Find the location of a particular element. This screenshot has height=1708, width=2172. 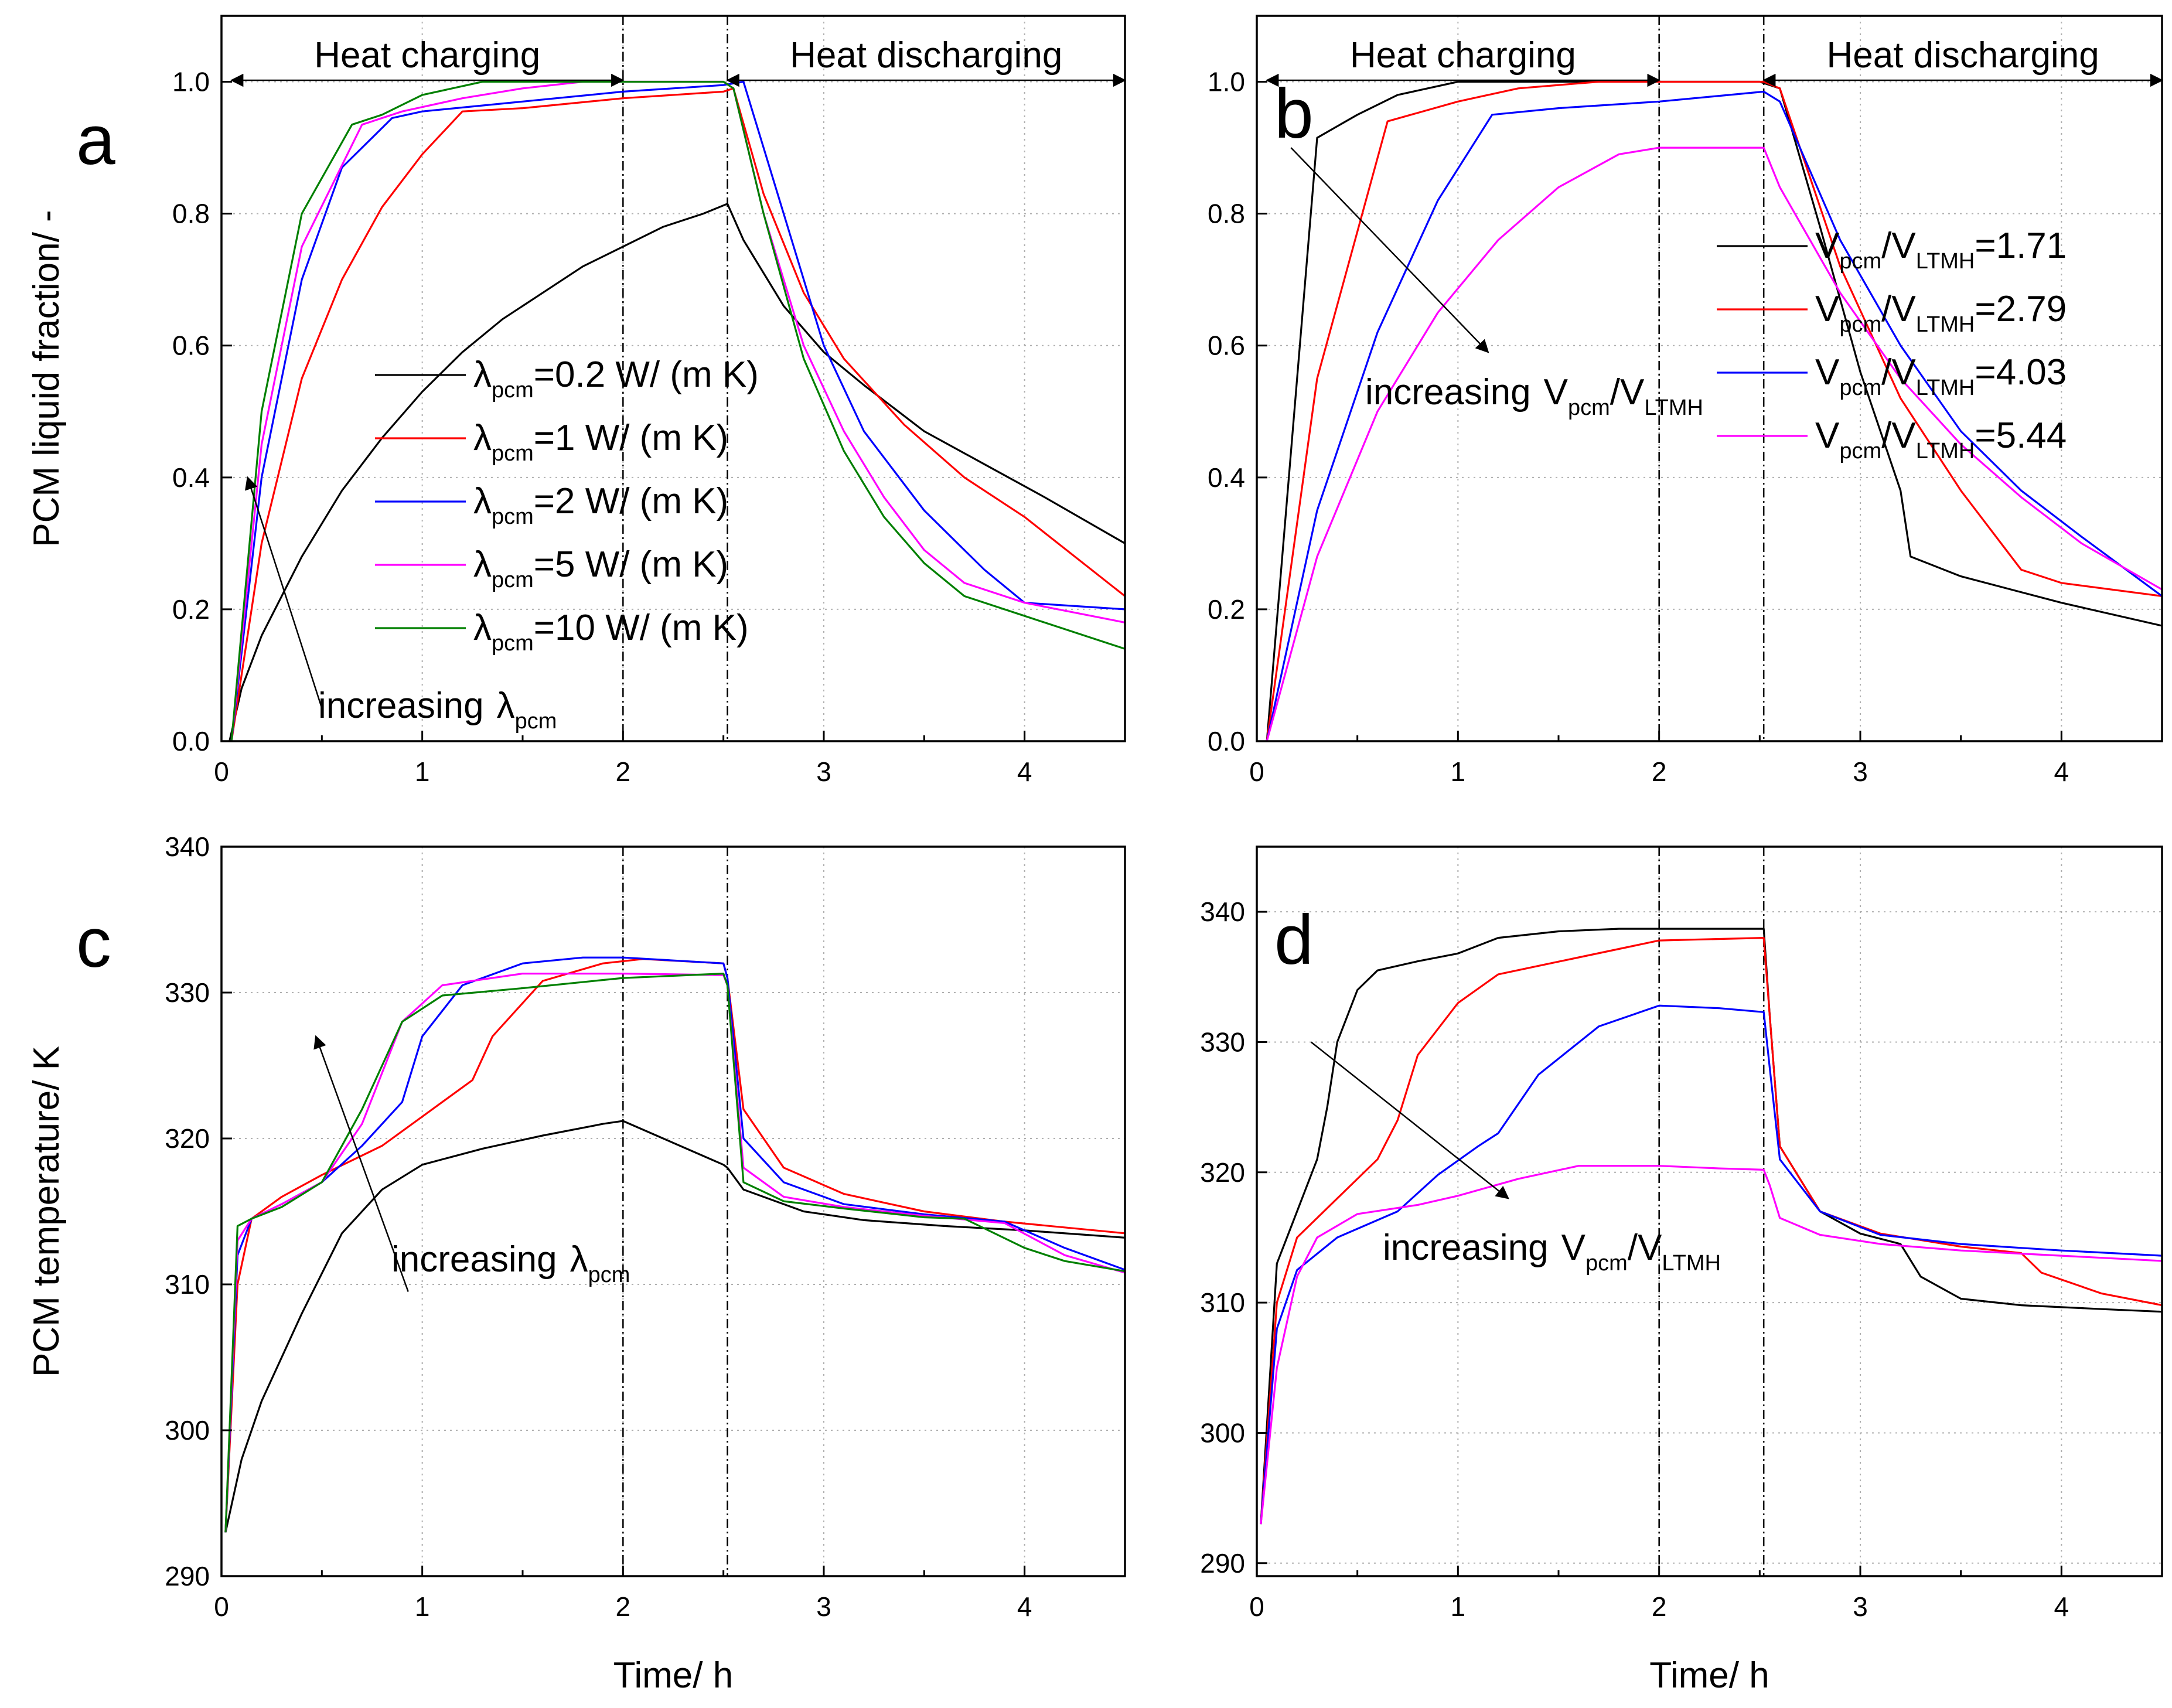

legend-entry: λpcm=5 W/ (m K) is located at coordinates (600, 568).